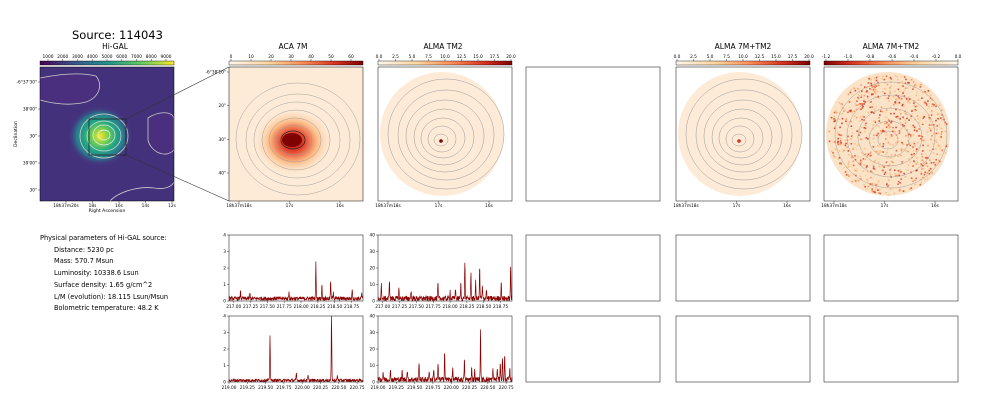  What do you see at coordinates (251, 57) in the screenshot?
I see `colorbar-tick-label: 10` at bounding box center [251, 57].